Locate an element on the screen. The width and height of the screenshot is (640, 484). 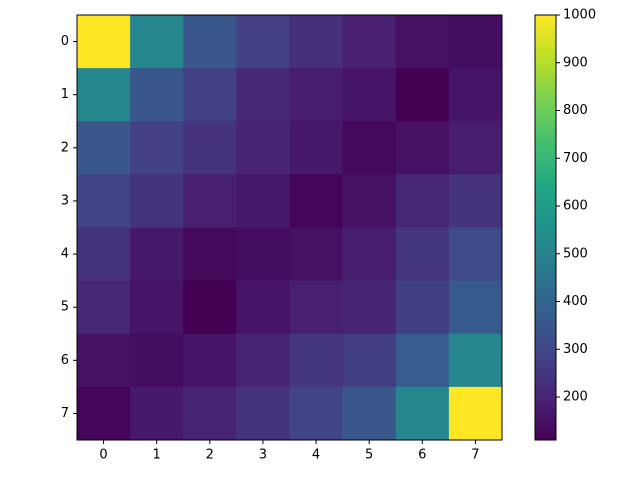
colorbar-tick-label: 1000 is located at coordinates (579, 15).